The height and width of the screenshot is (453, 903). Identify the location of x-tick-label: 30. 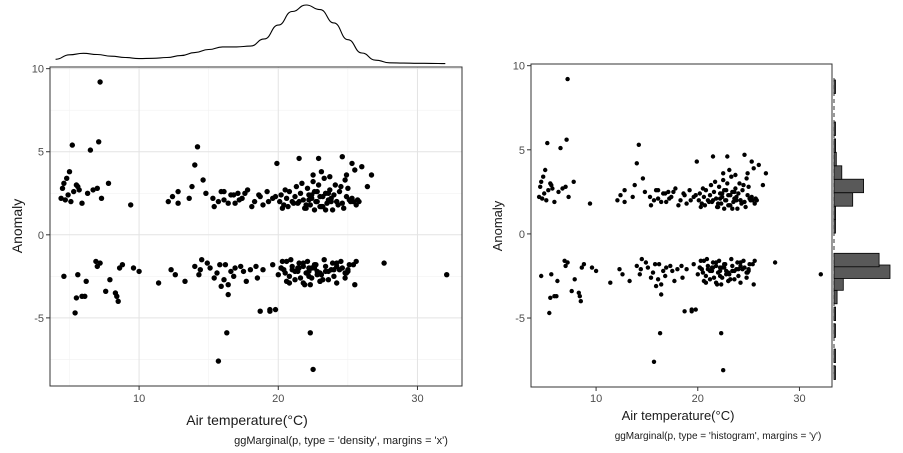
(799, 399).